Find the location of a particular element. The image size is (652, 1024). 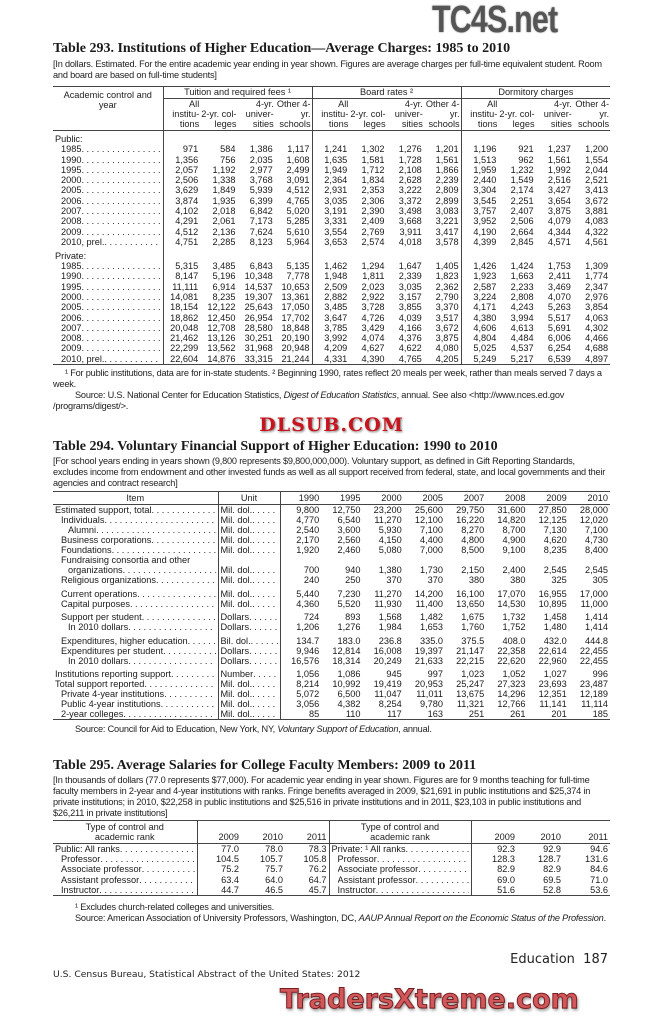

value-cell: 4,627 is located at coordinates (373, 348).